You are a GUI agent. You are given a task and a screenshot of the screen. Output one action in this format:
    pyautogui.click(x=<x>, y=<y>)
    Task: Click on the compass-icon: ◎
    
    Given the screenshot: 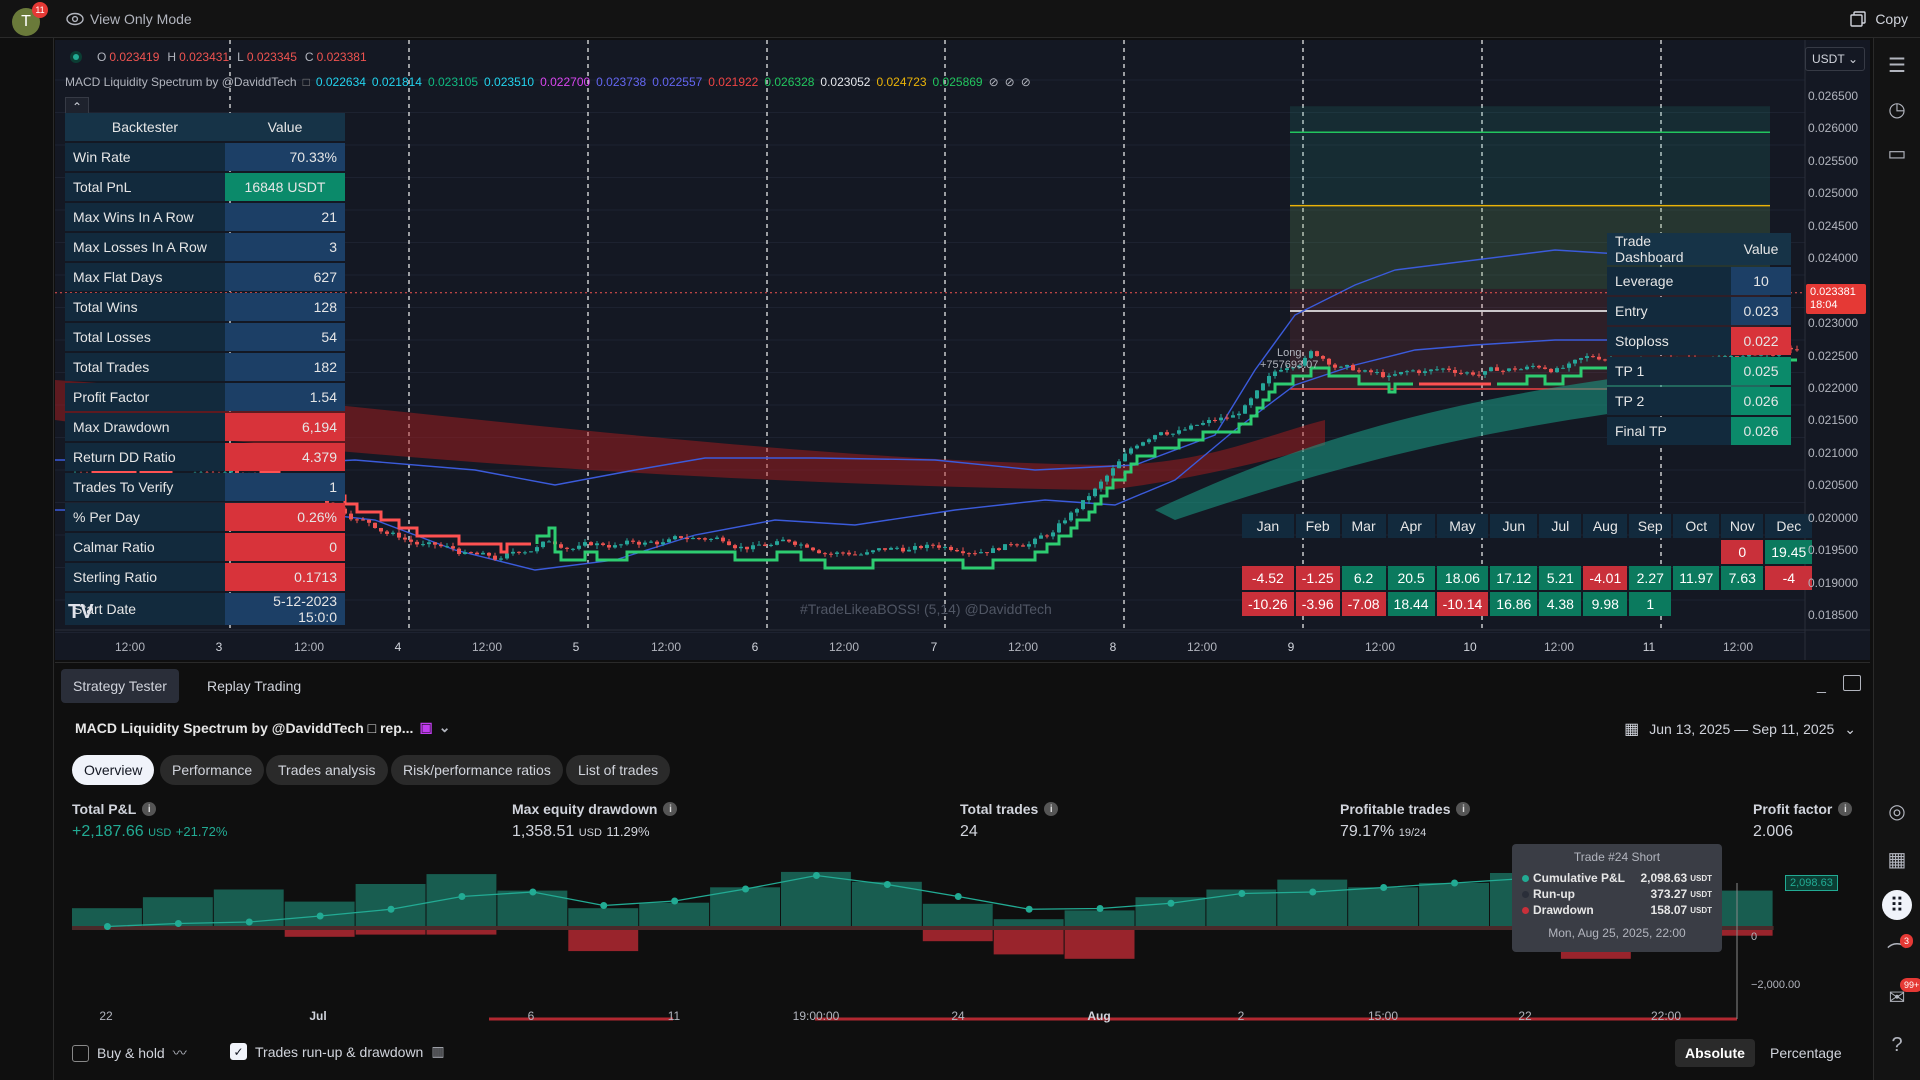 What is the action you would take?
    pyautogui.click(x=1897, y=811)
    